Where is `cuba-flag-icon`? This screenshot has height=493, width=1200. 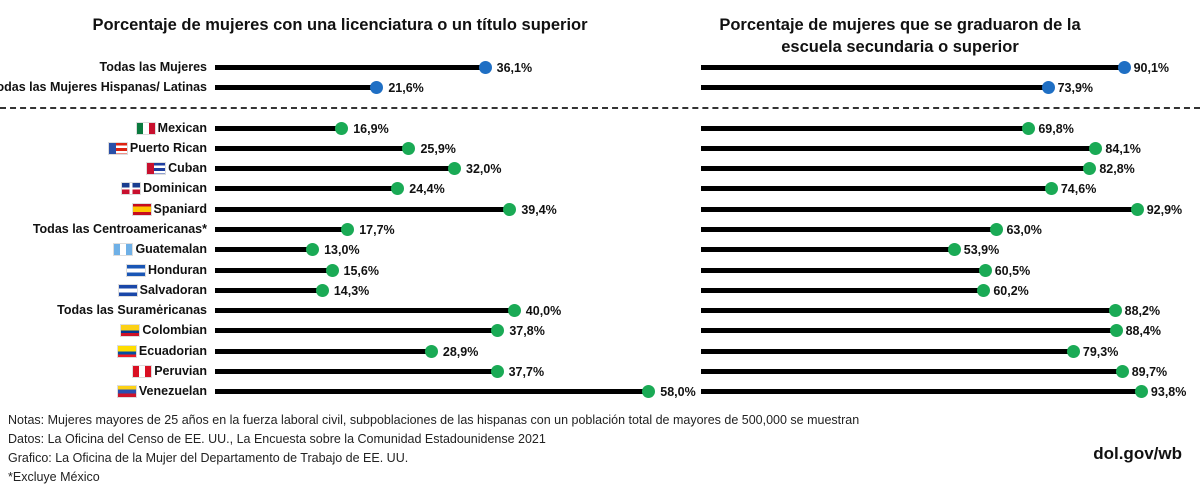
cuba-flag-icon is located at coordinates (156, 169).